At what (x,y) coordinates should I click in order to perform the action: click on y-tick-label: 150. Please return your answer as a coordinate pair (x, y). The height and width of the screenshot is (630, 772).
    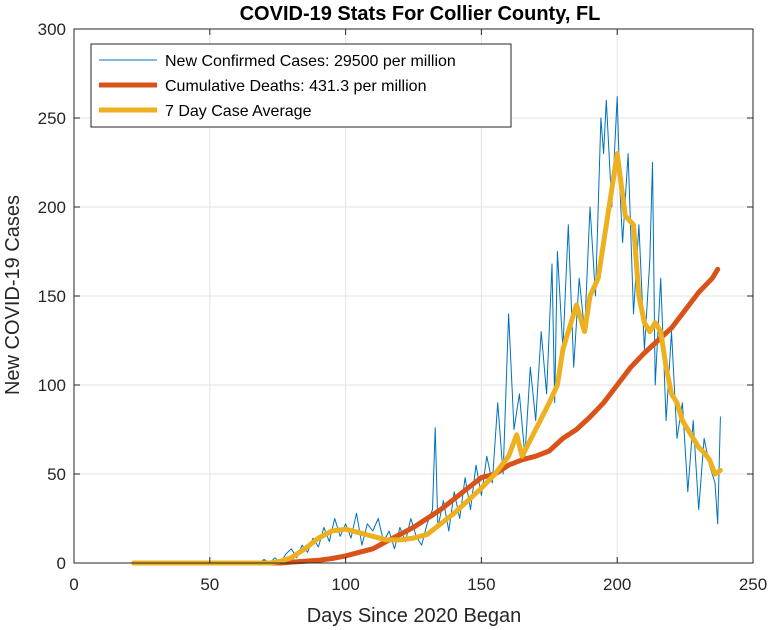
    Looking at the image, I should click on (52, 296).